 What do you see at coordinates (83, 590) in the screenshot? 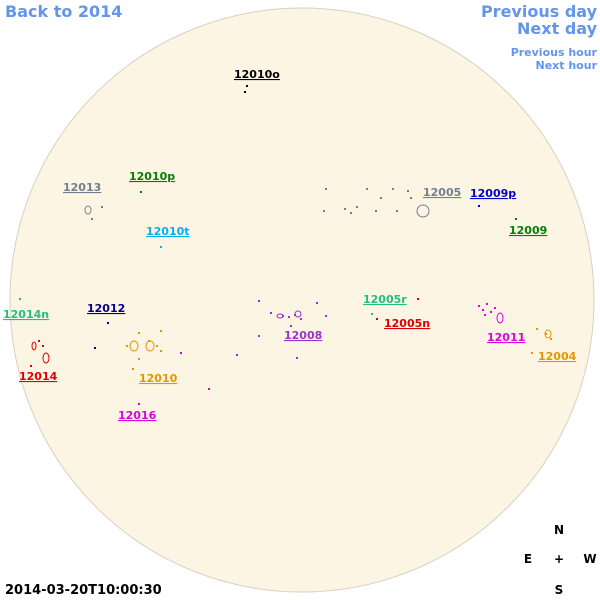
I see `timestamp: 2014-03-20T10:00:30` at bounding box center [83, 590].